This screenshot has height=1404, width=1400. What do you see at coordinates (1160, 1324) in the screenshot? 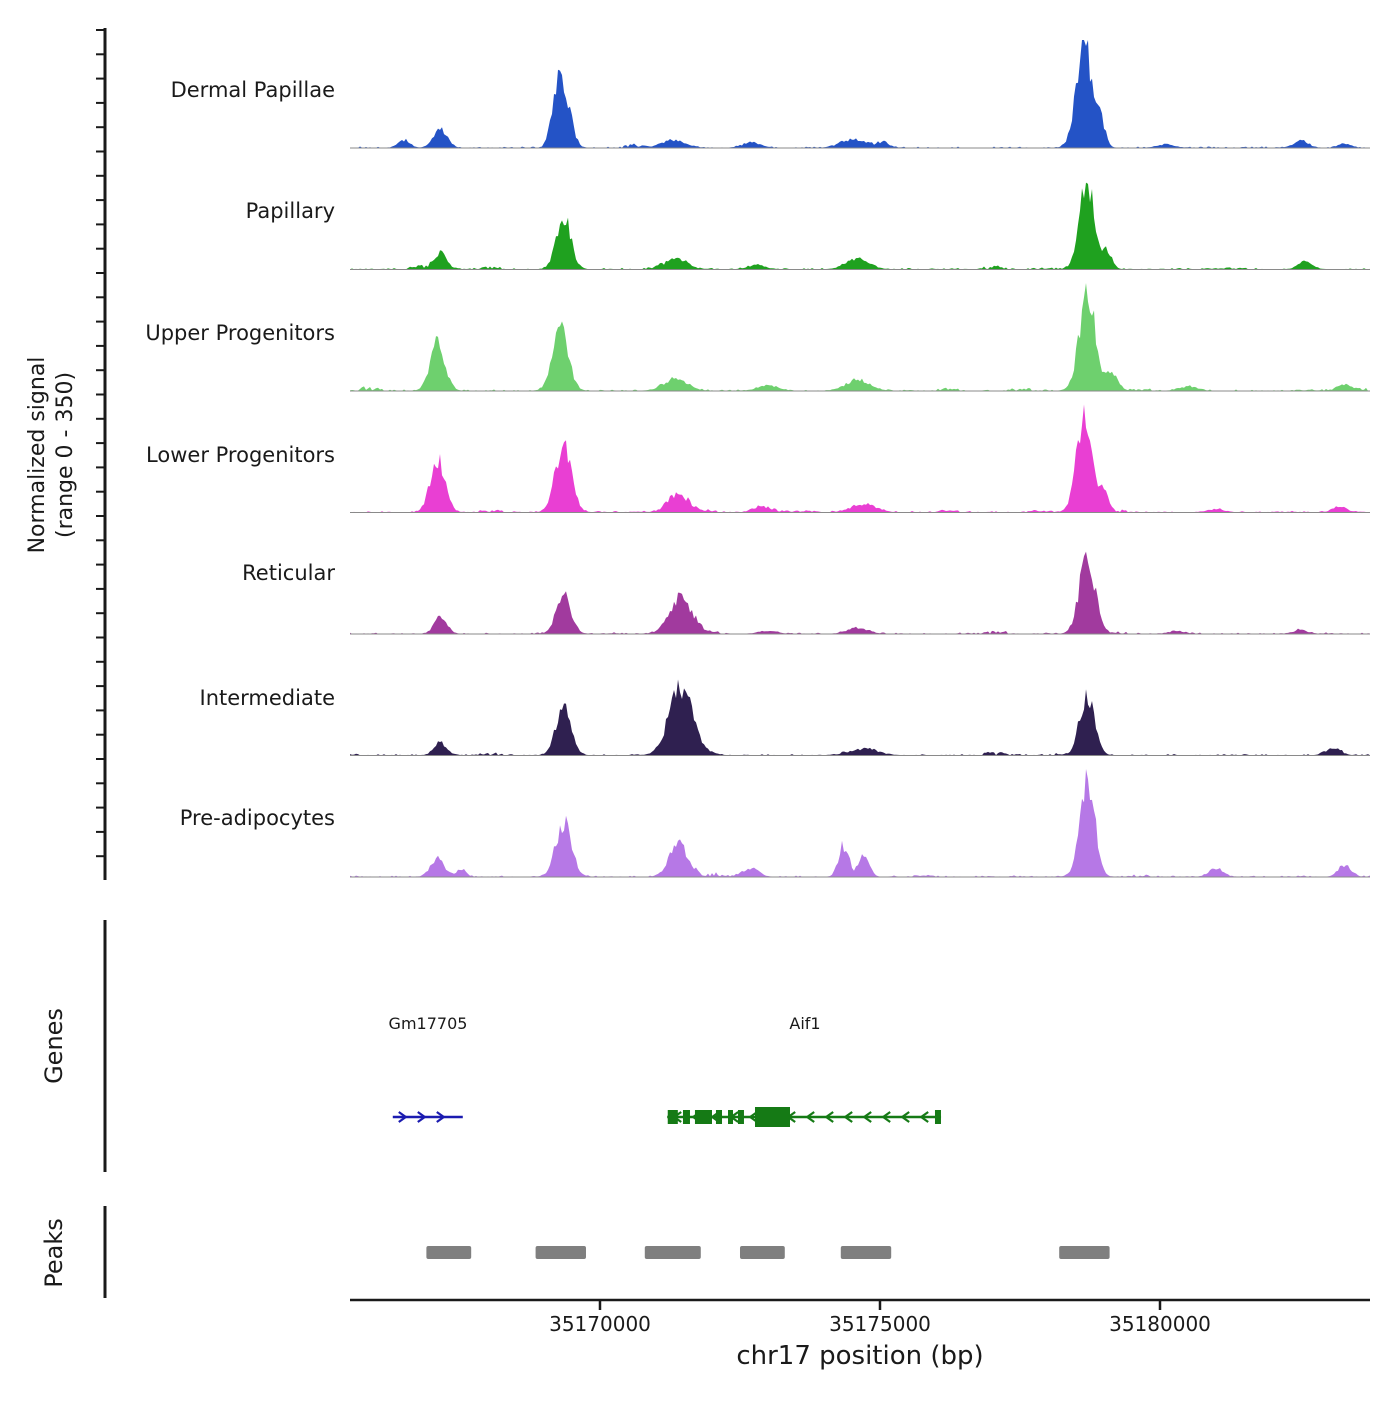
I see `x-tick-label-35180000: 35180000` at bounding box center [1160, 1324].